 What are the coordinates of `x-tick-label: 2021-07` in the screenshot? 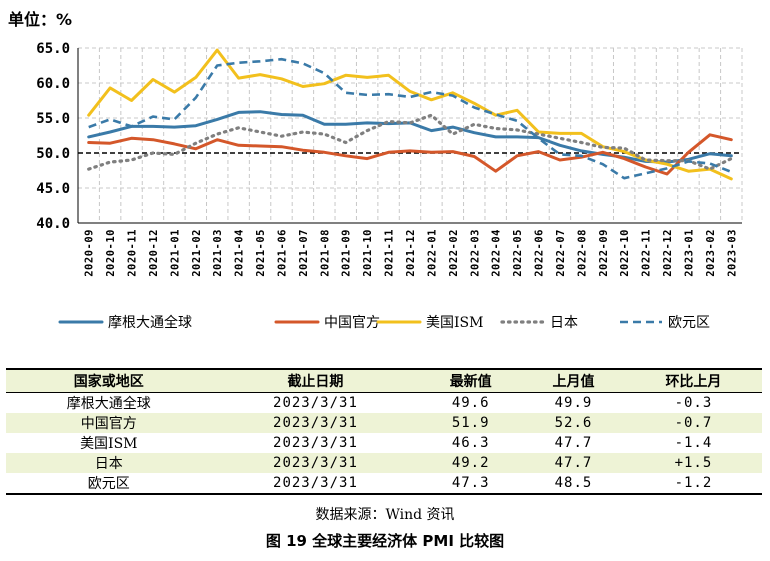 It's located at (304, 253).